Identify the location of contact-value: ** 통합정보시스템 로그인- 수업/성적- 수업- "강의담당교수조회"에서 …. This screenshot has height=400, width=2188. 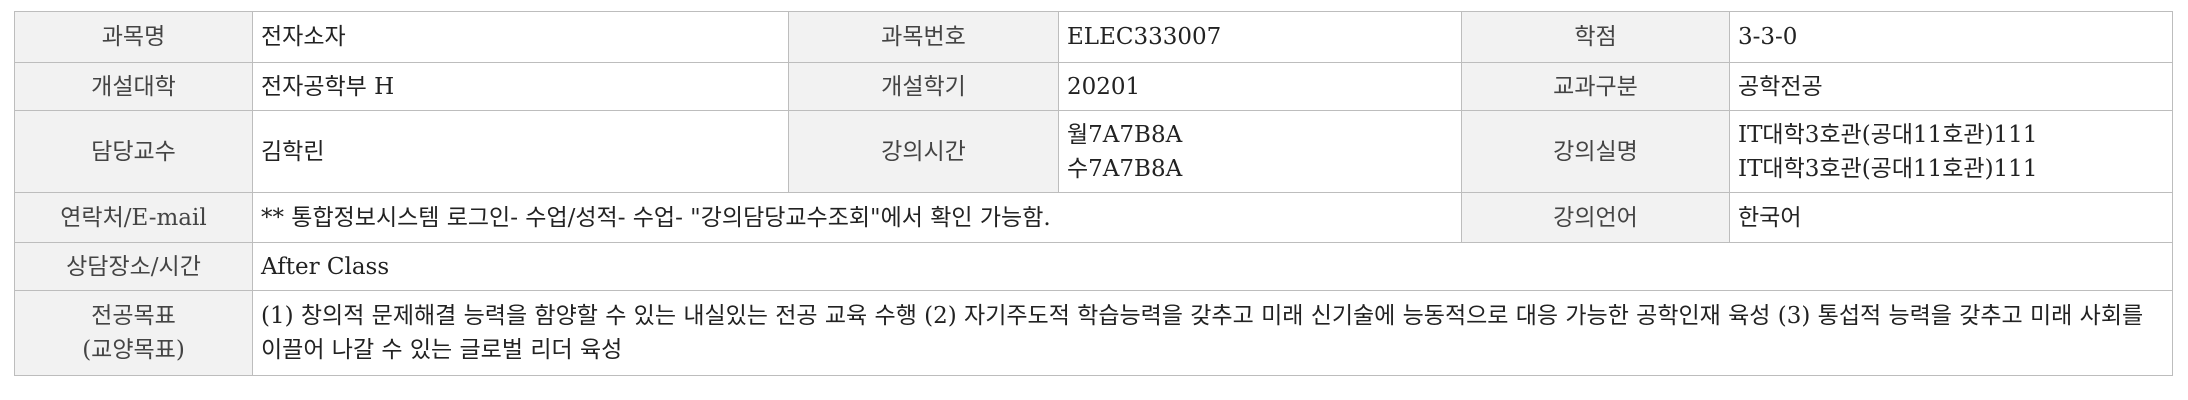
(857, 217).